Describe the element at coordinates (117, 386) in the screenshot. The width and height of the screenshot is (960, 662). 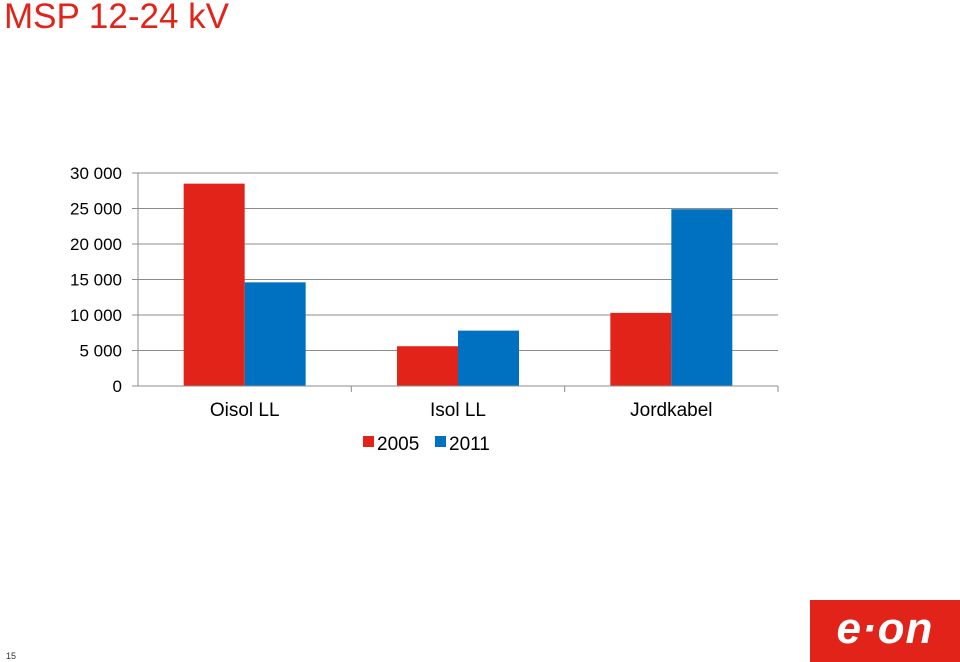
I see `y-tick-label: 0` at that location.